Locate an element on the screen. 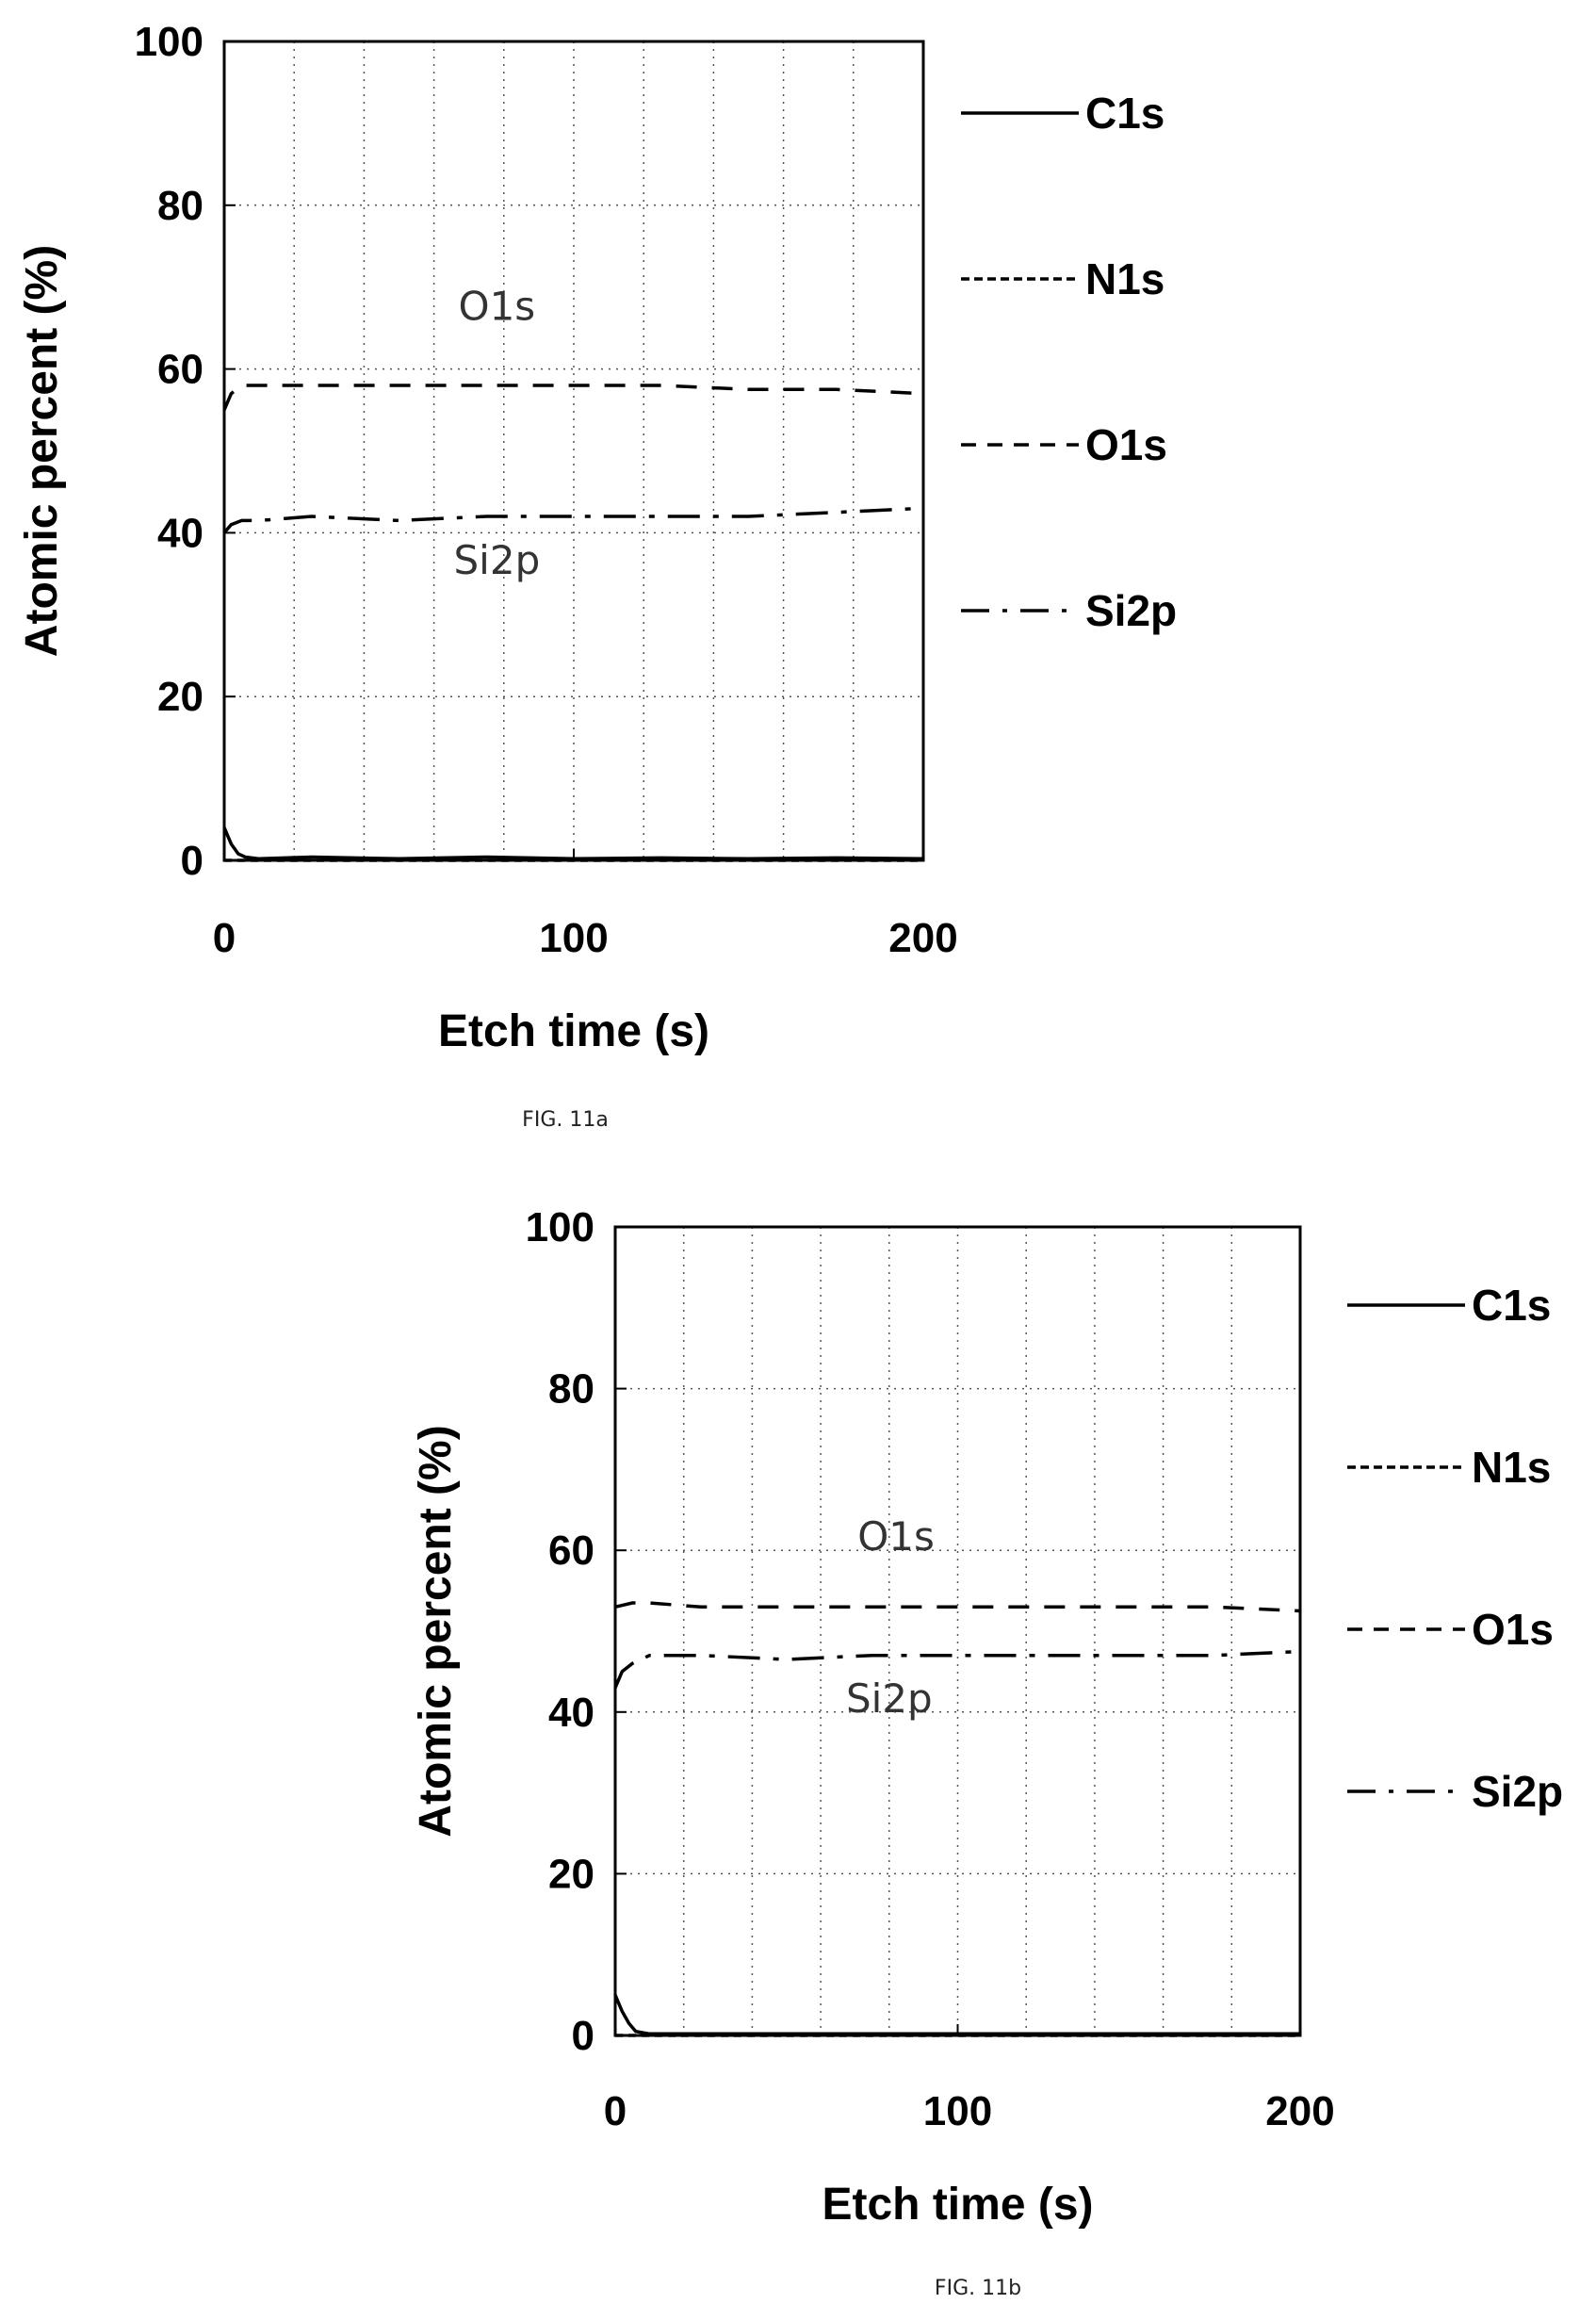 The image size is (1596, 2304). figure-caption: FIG. 11a is located at coordinates (565, 1120).